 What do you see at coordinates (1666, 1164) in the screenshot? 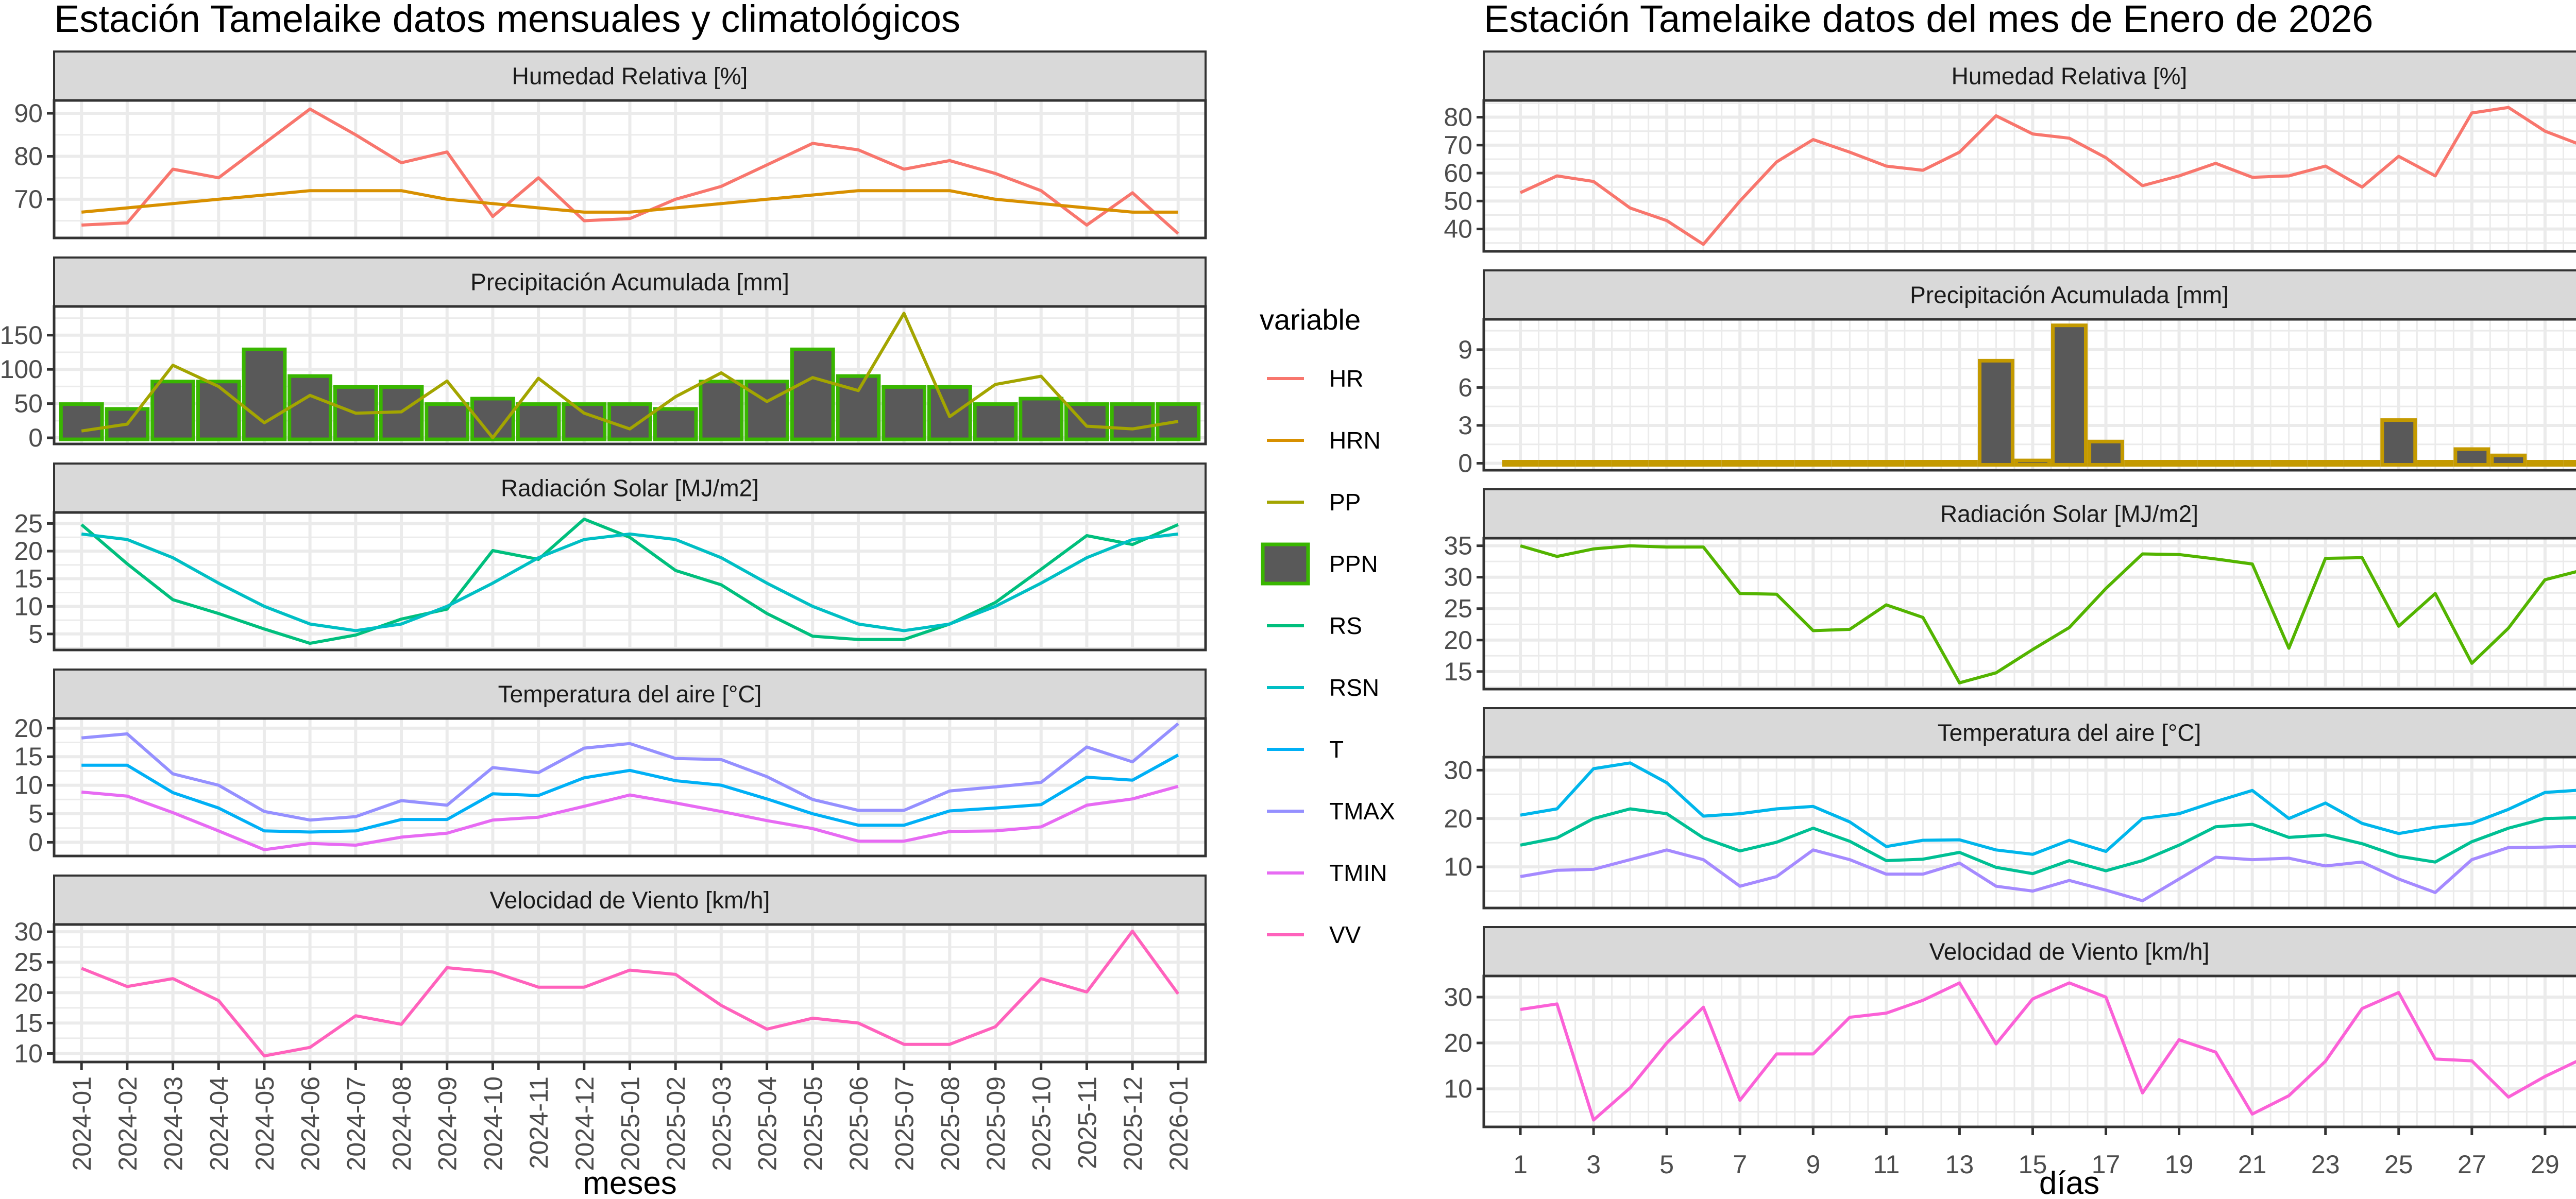
I see `x-tick-label: 5` at bounding box center [1666, 1164].